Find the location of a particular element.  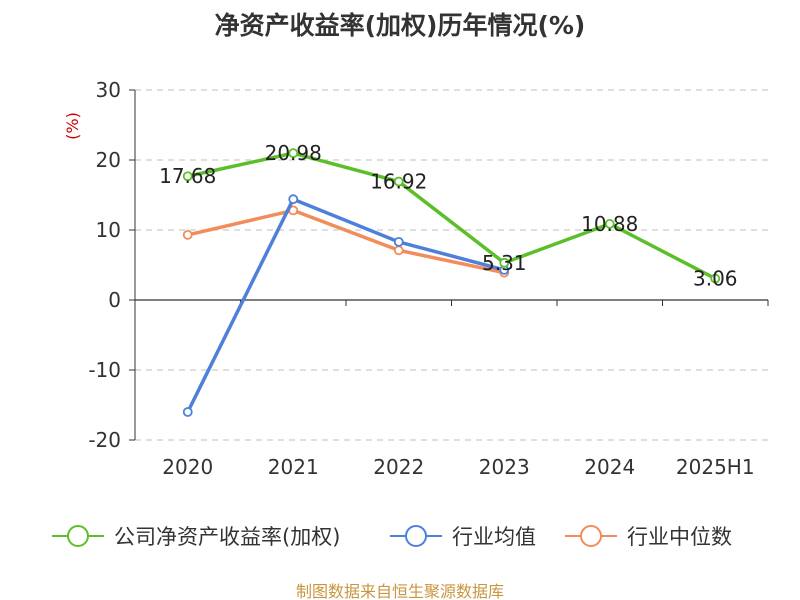

data-label: 5.31 is located at coordinates (504, 263).